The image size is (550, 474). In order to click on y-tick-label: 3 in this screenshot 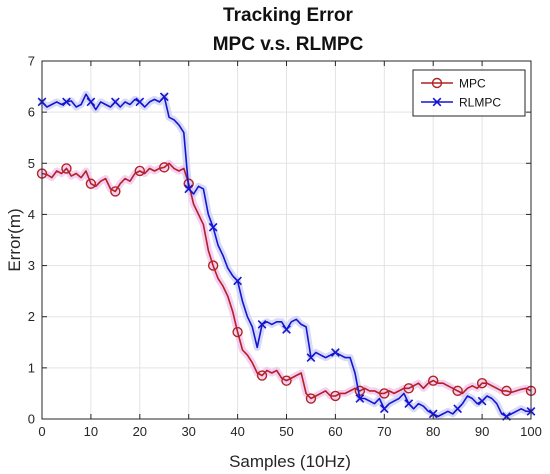, I will do `click(31, 265)`.